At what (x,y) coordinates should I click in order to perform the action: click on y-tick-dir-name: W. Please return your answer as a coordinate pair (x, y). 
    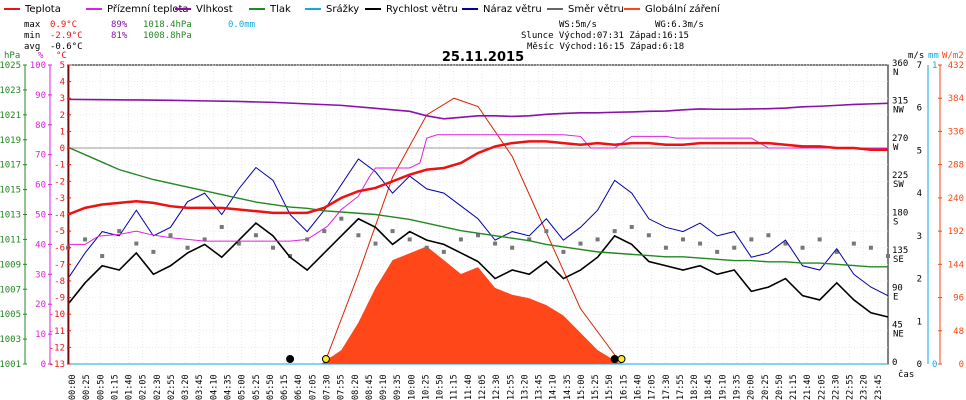
    Looking at the image, I should click on (896, 148).